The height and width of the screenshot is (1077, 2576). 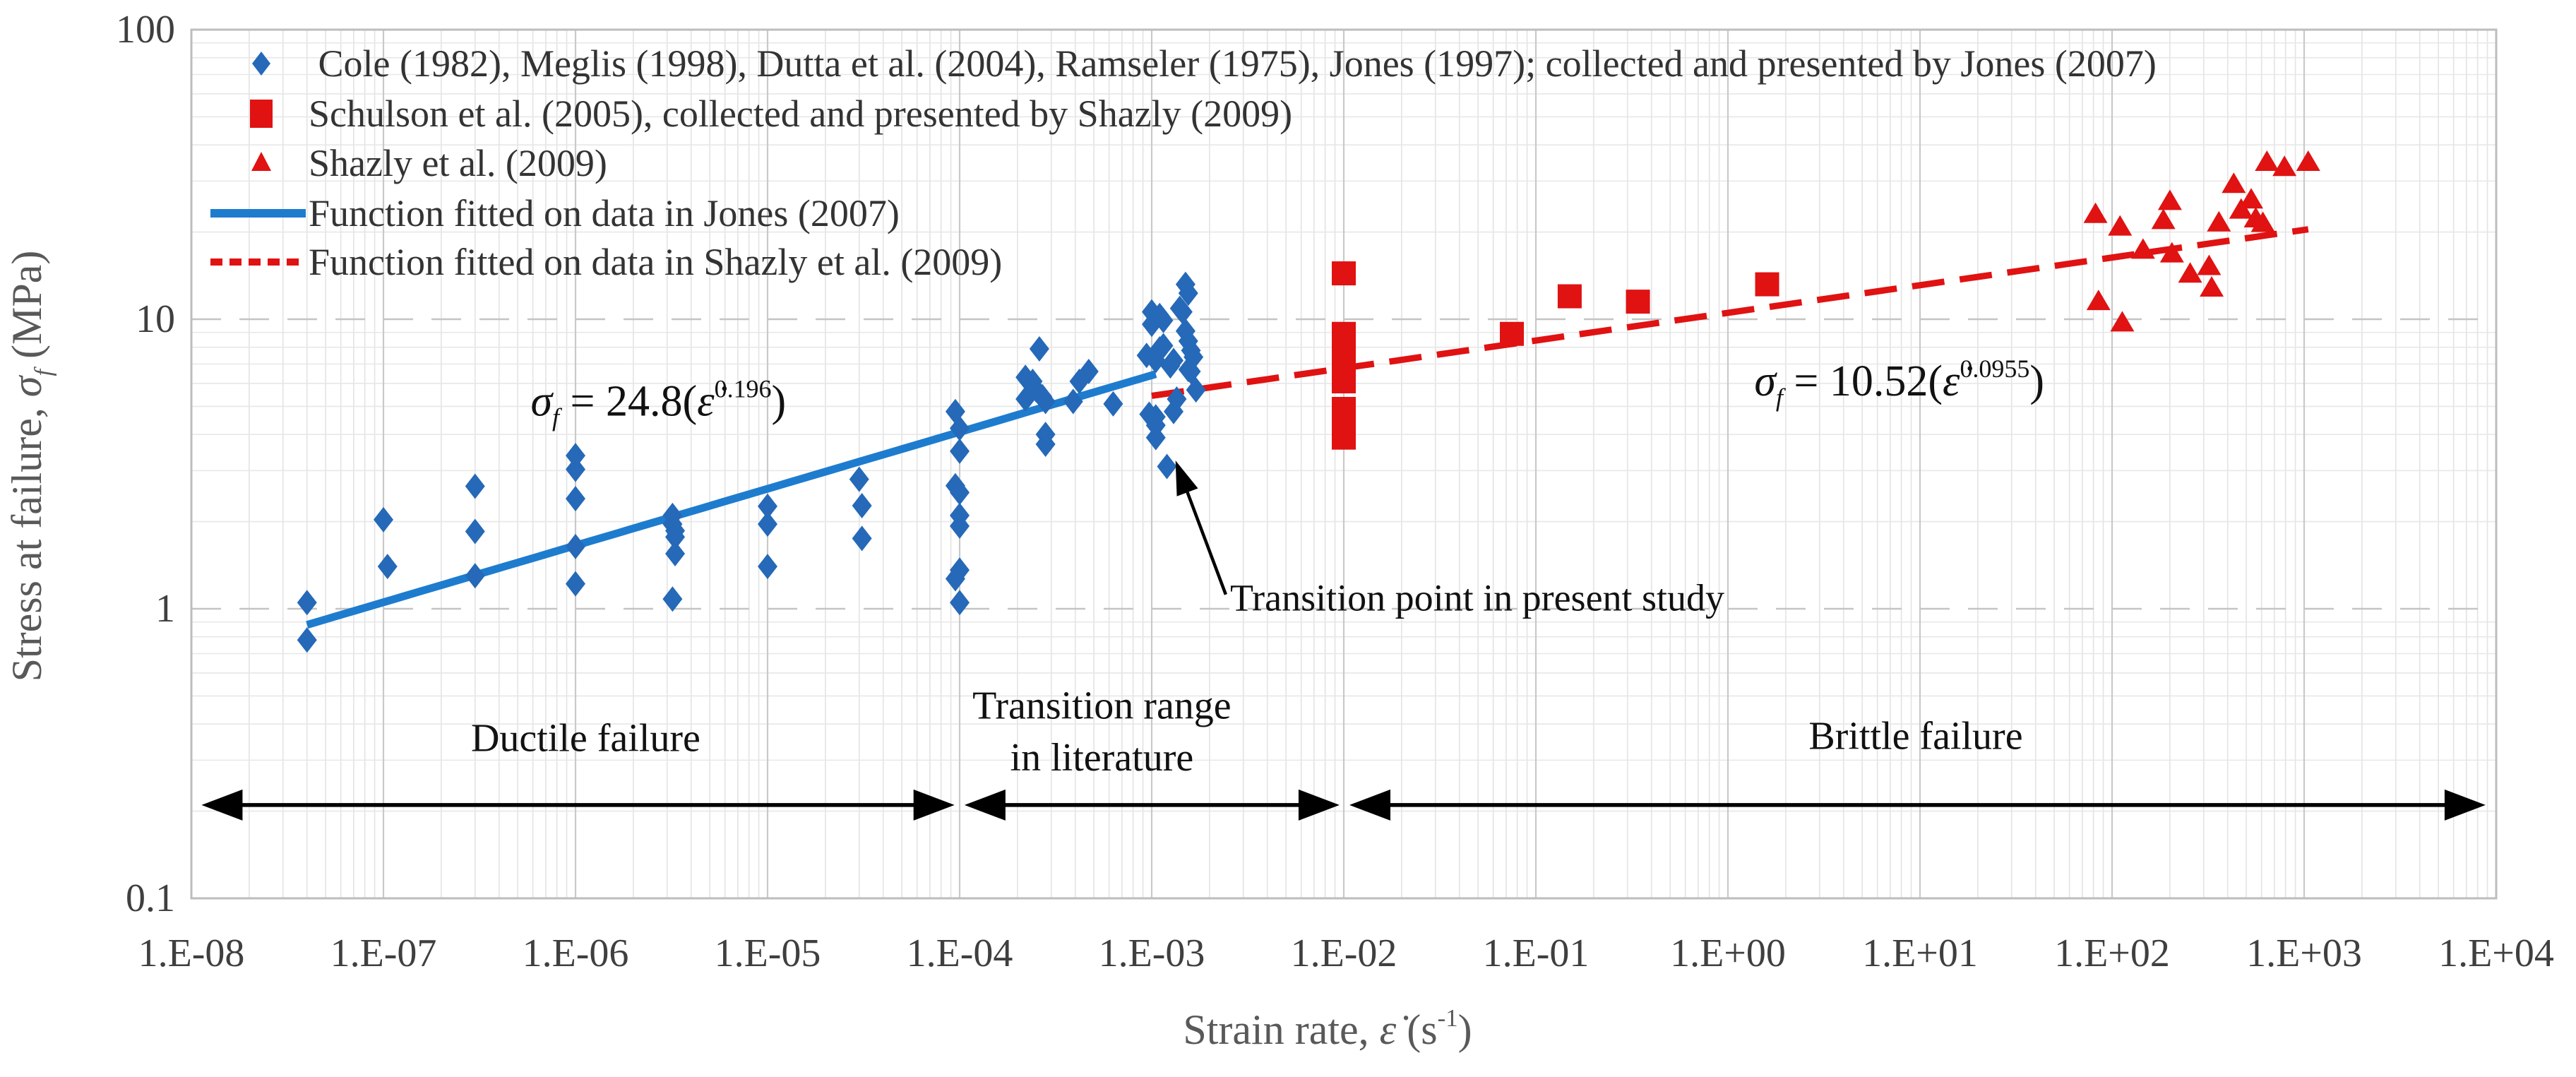 What do you see at coordinates (2112, 953) in the screenshot?
I see `x-tick-label: 1.E+02` at bounding box center [2112, 953].